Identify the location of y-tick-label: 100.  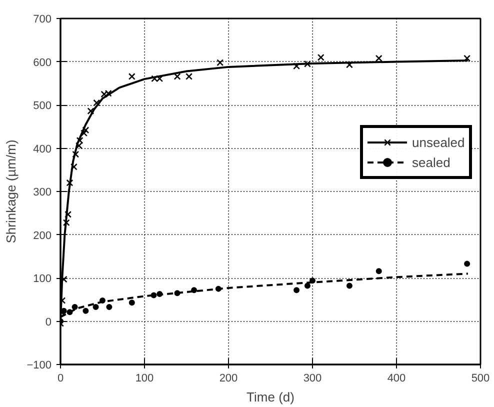
(42, 279).